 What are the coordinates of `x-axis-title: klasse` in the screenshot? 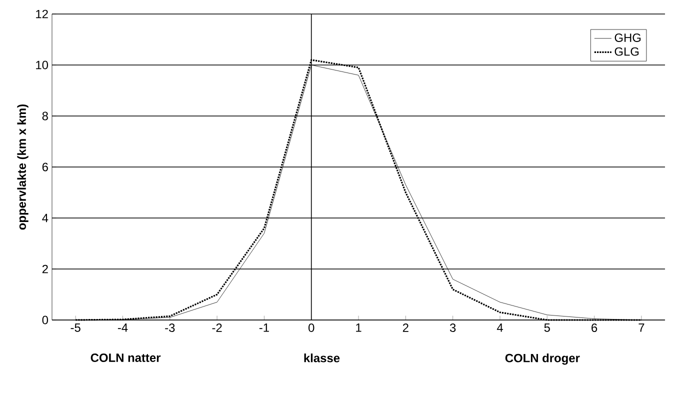 It's located at (322, 358).